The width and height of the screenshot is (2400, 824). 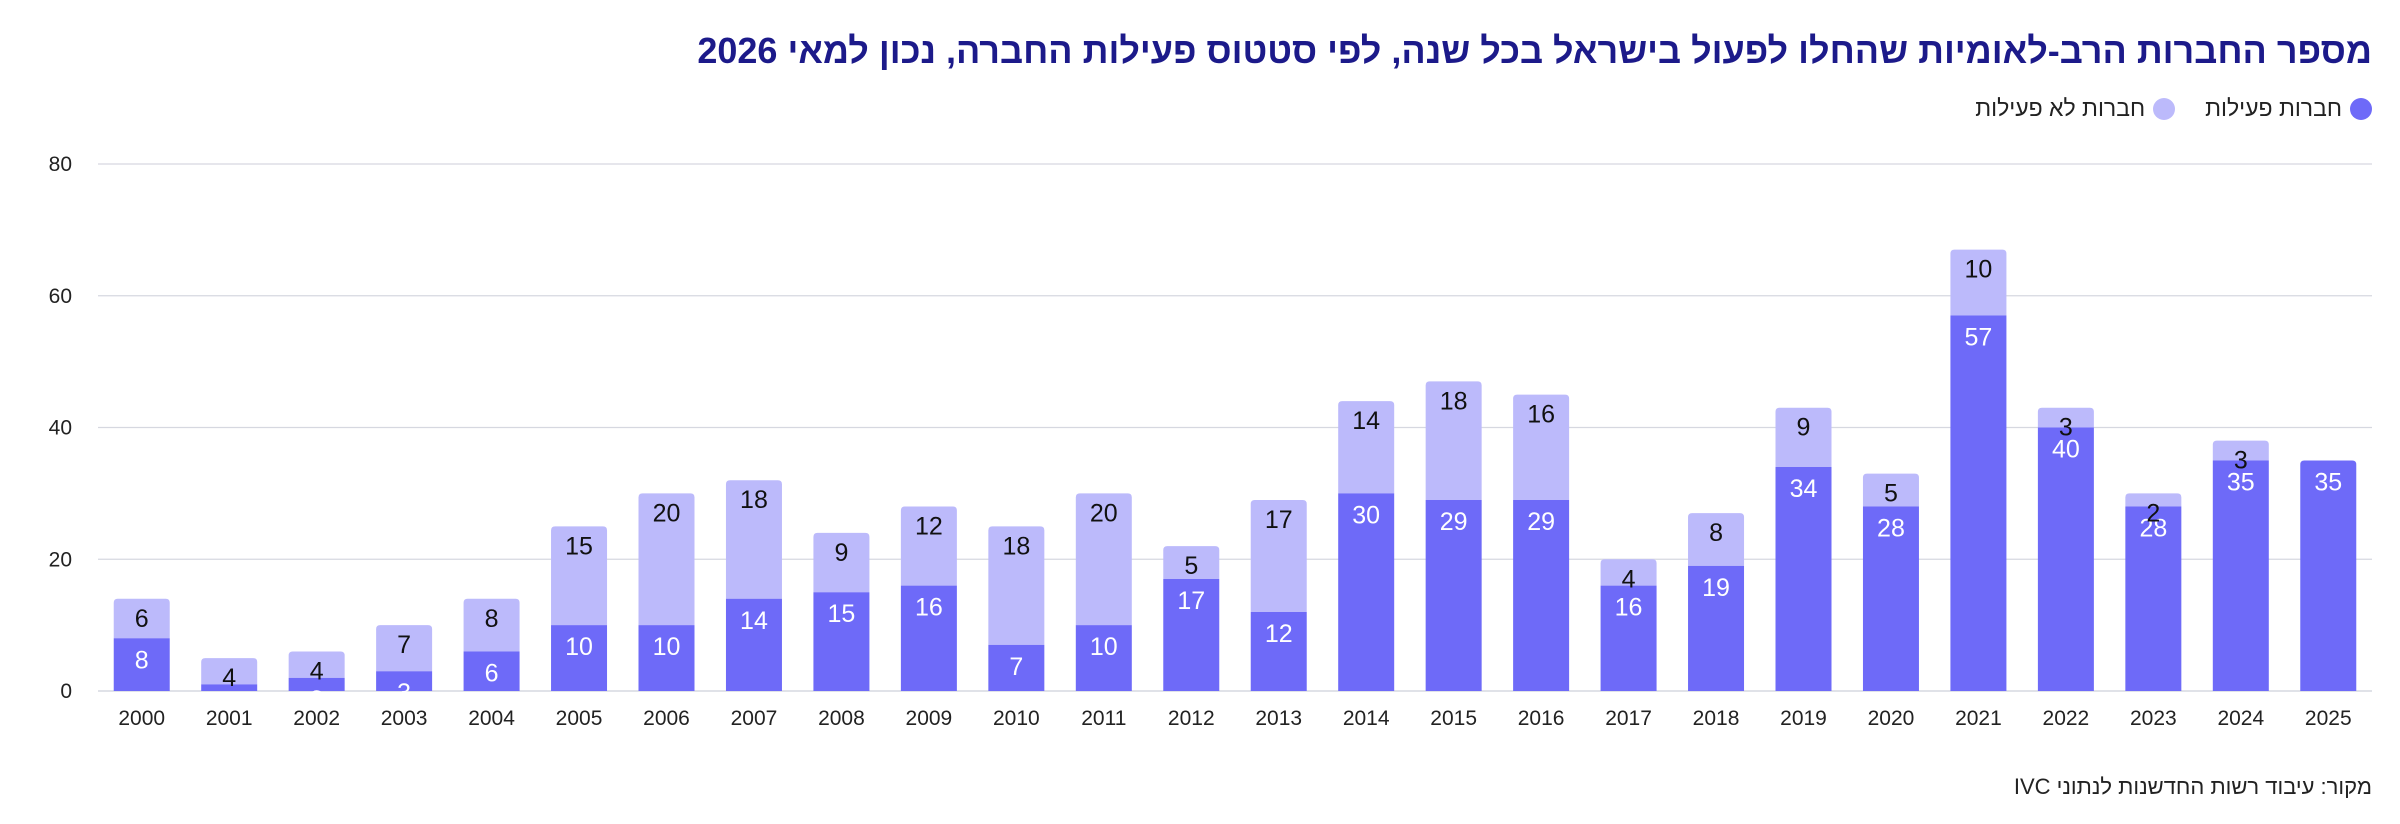 I want to click on x-tick-label: 2019, so click(x=1803, y=718).